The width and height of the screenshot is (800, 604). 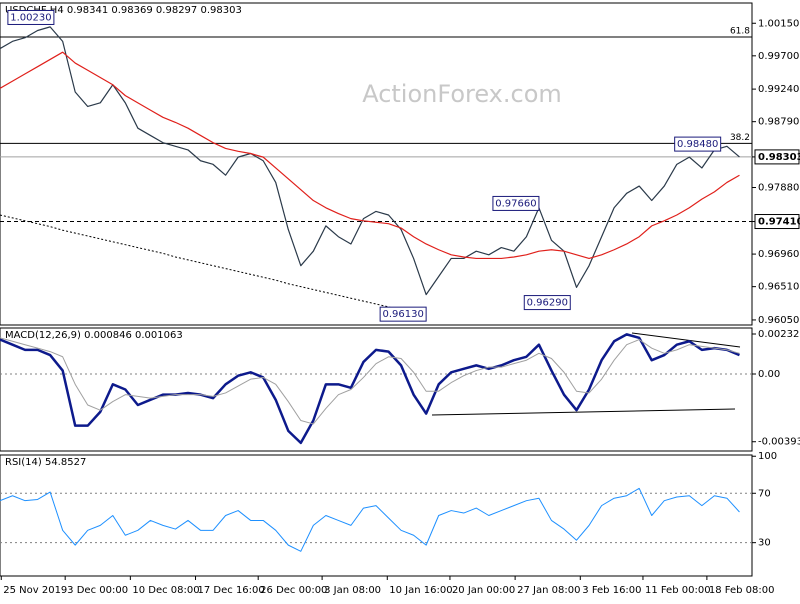 I want to click on x-tick-label: 17 Dec 16:00, so click(x=231, y=590).